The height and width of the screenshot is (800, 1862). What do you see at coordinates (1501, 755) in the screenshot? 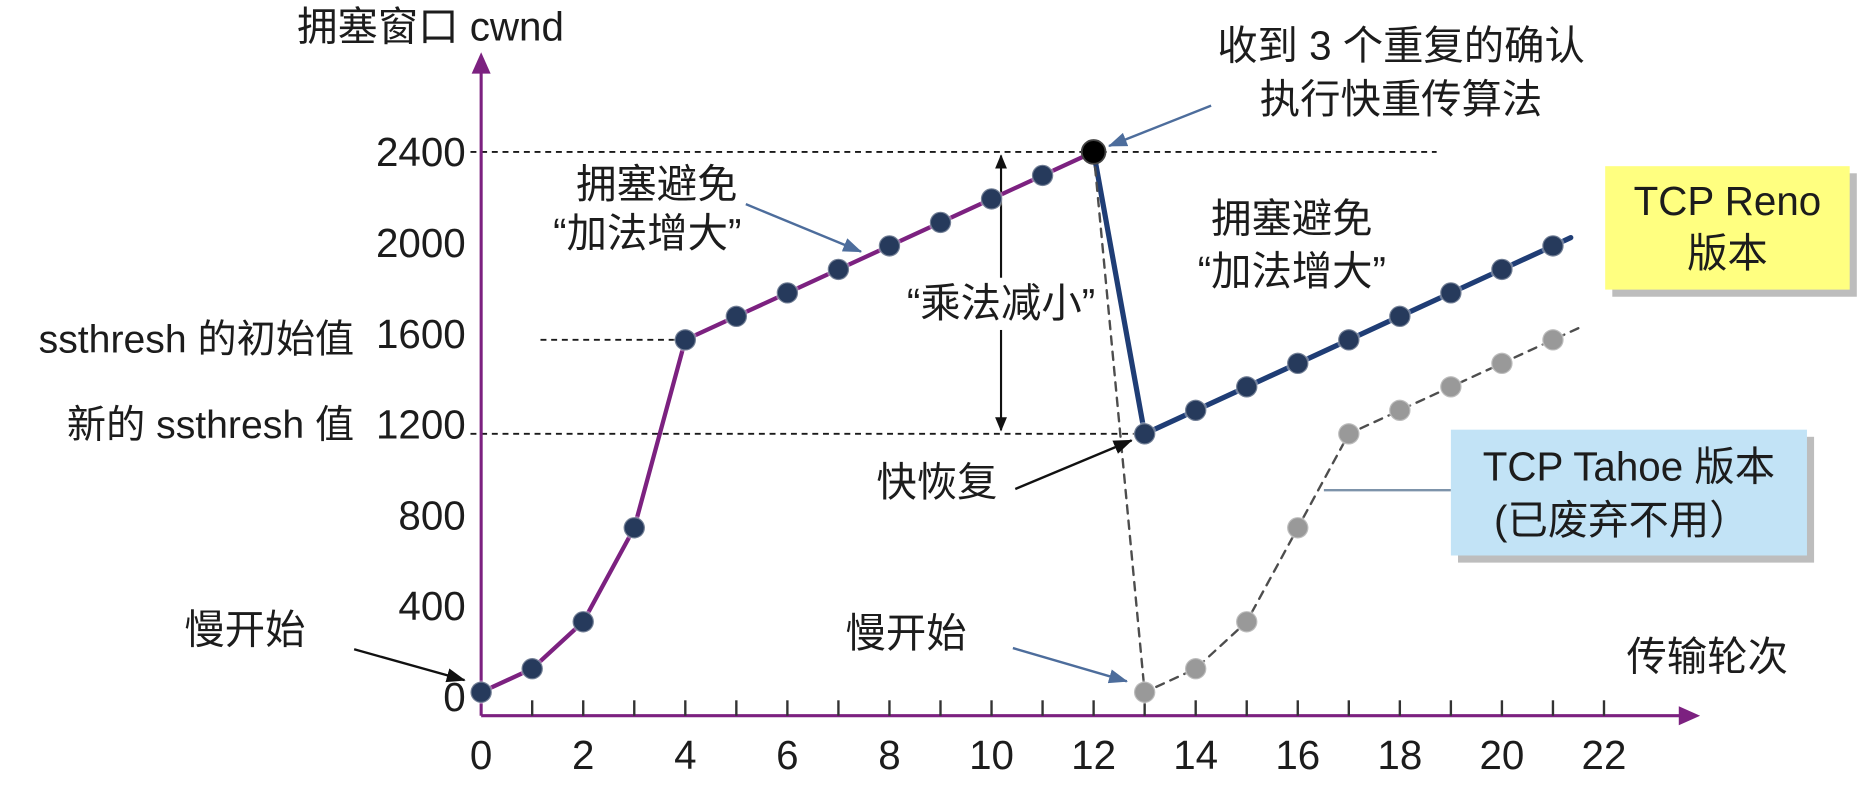
I see `x-tick-label: 20` at bounding box center [1501, 755].